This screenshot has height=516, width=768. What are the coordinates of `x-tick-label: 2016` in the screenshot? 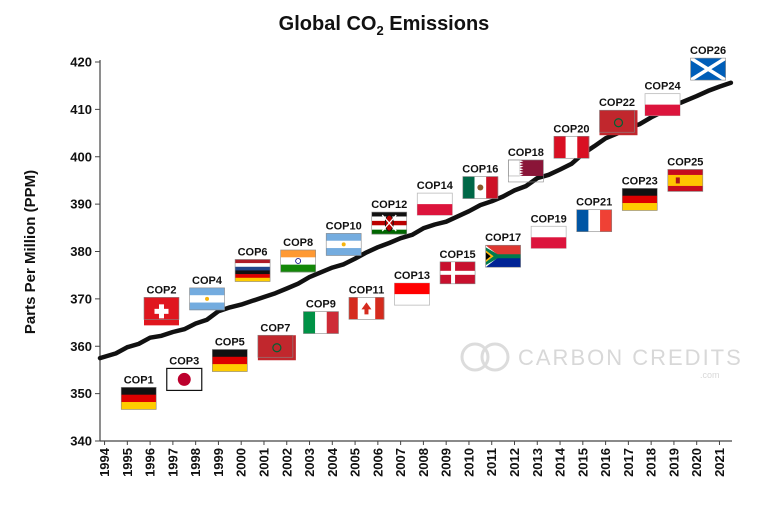 It's located at (605, 462).